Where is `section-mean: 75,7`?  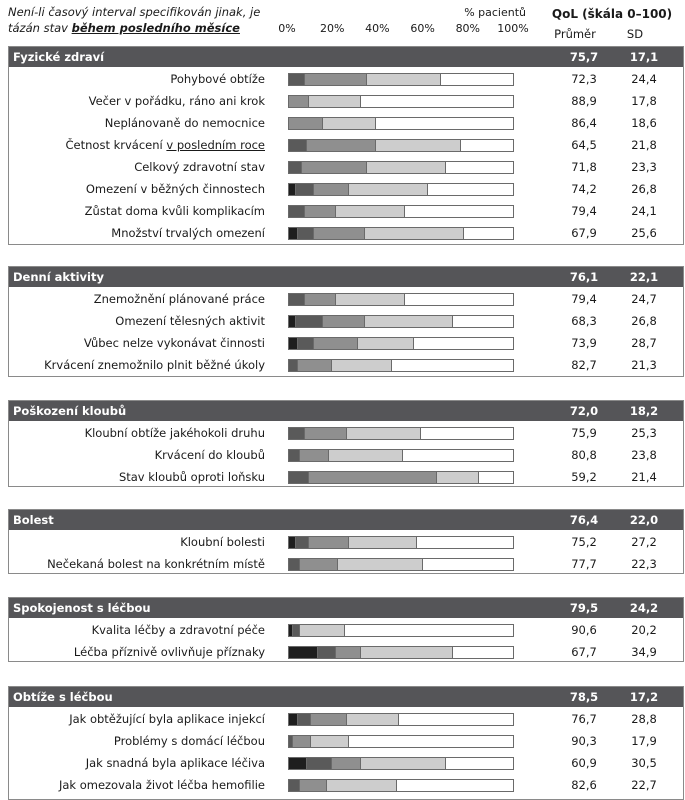
section-mean: 75,7 is located at coordinates (584, 57).